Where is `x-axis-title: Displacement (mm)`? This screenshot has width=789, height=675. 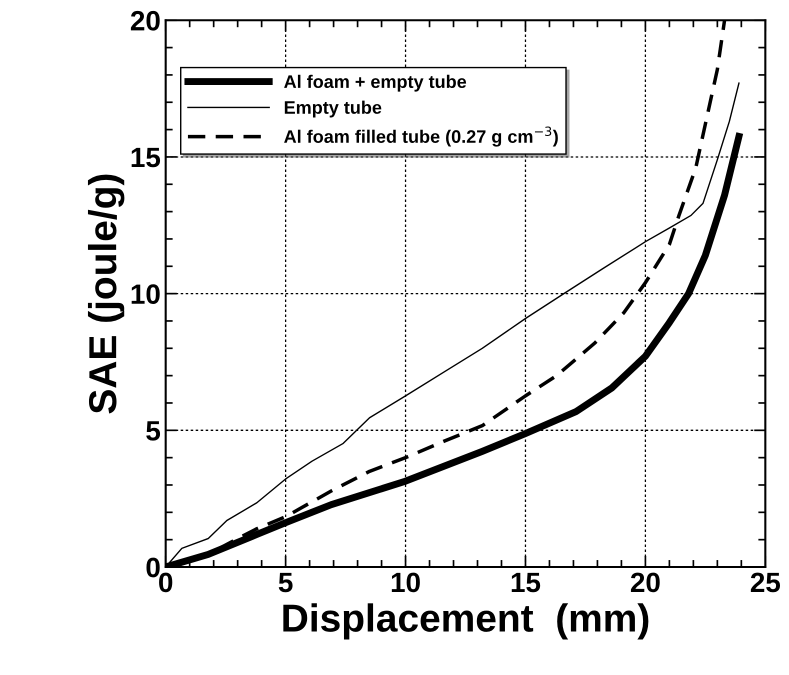
x-axis-title: Displacement (mm) is located at coordinates (465, 621).